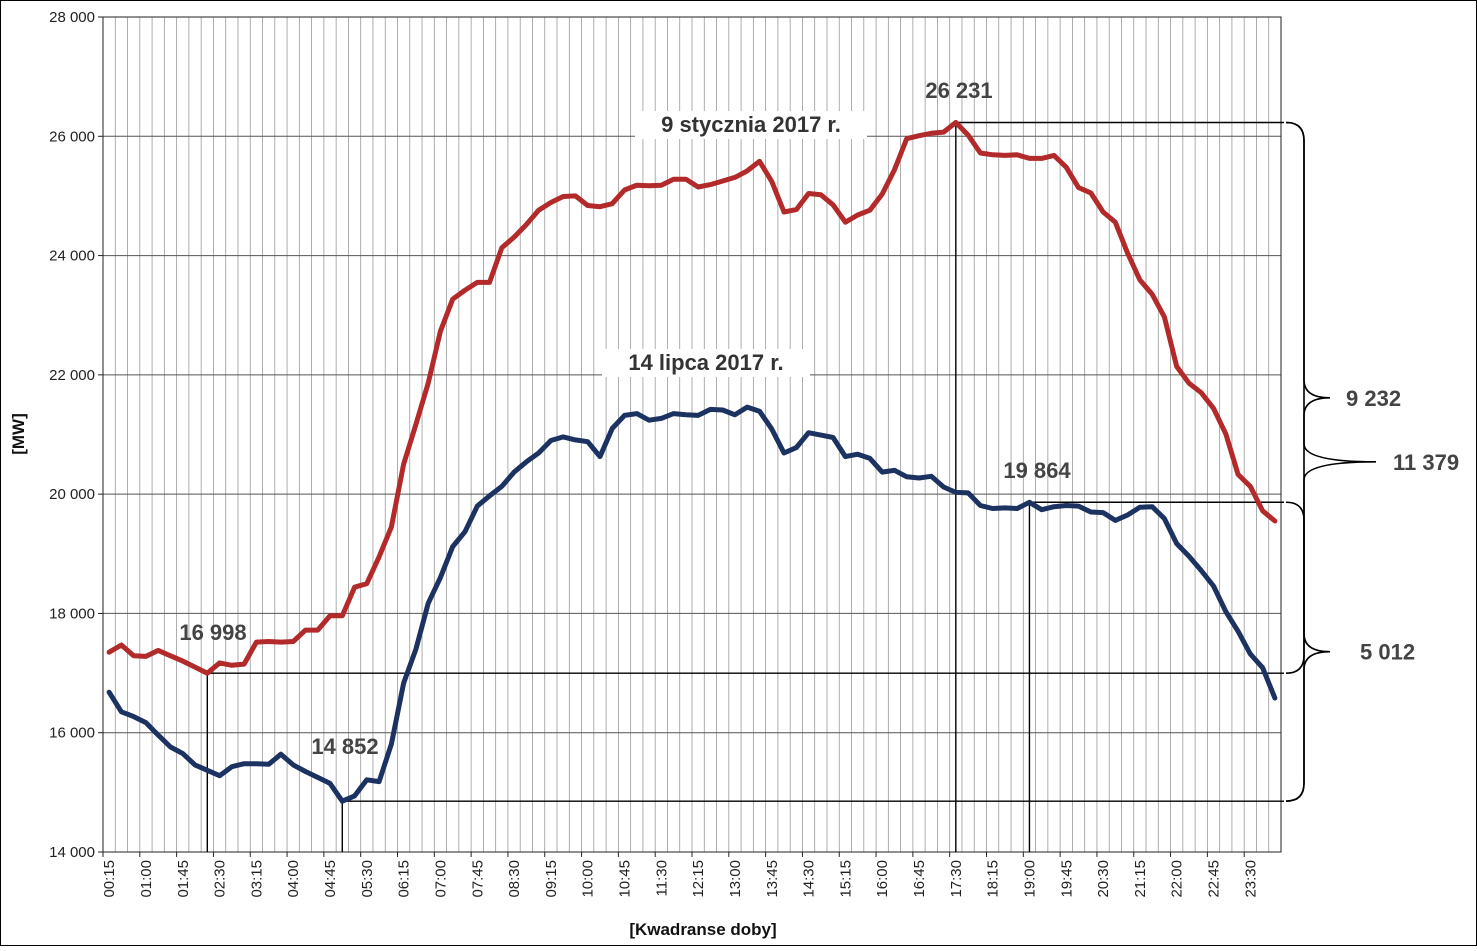 The image size is (1477, 951). I want to click on y-tick-label: 18 000, so click(72, 613).